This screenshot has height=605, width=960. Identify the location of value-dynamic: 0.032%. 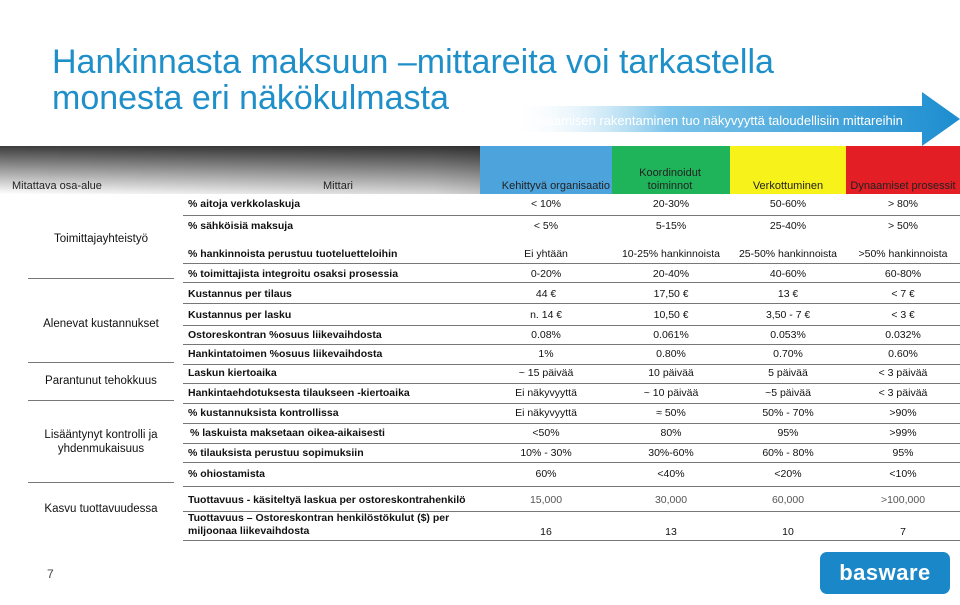
(903, 335).